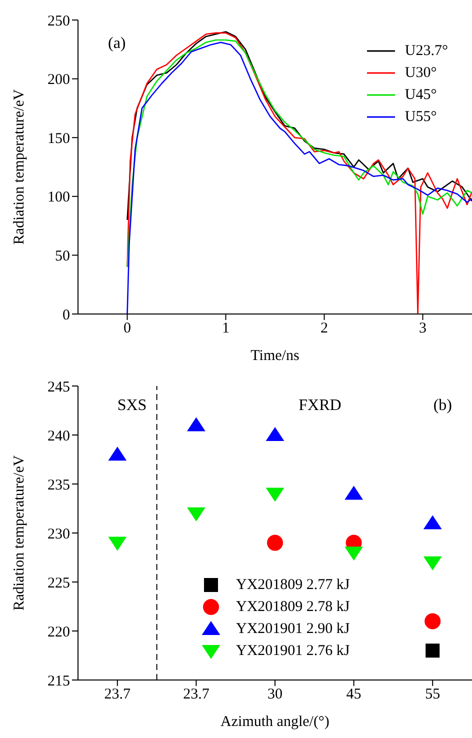 The width and height of the screenshot is (472, 738). Describe the element at coordinates (320, 405) in the screenshot. I see `annotation: FXRD` at that location.